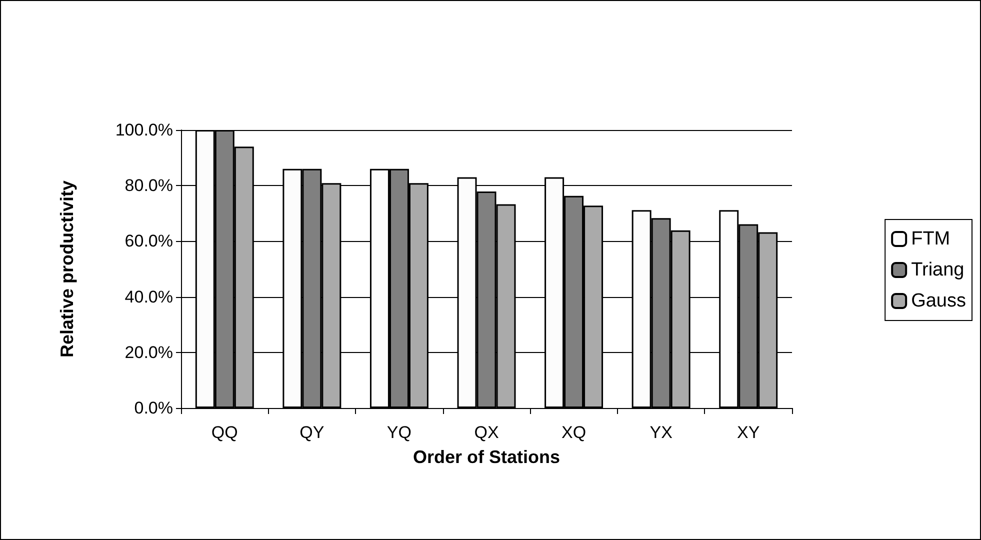 This screenshot has height=540, width=981. What do you see at coordinates (937, 270) in the screenshot?
I see `legend-label: Triang` at bounding box center [937, 270].